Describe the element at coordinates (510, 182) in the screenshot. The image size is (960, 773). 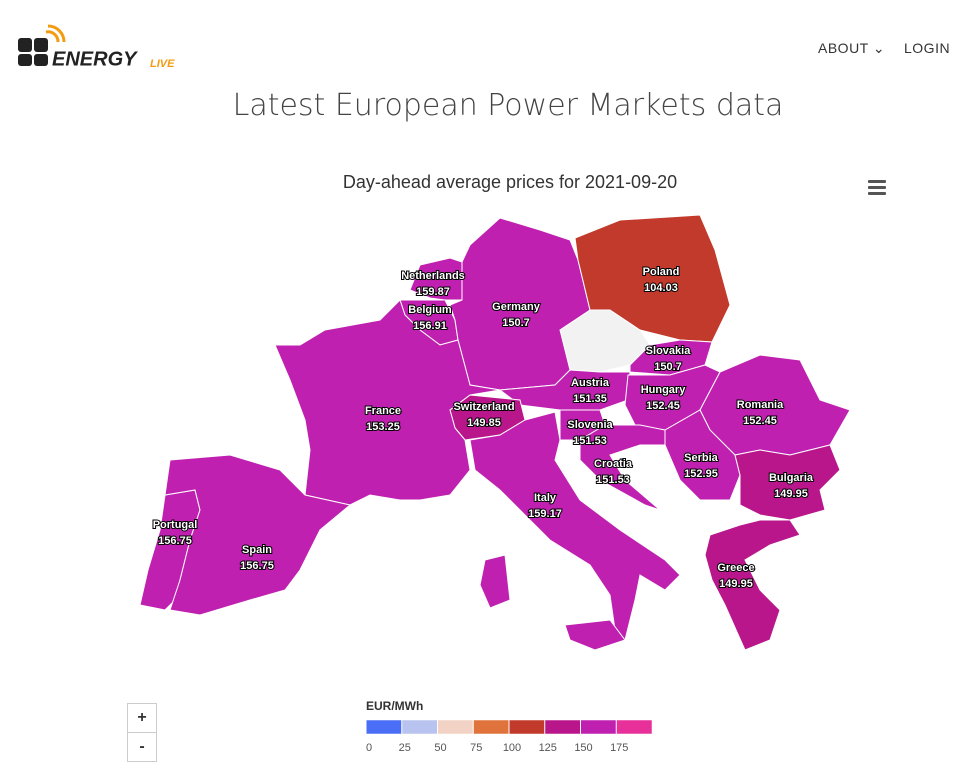
I see `chart-title: Day-ahead average prices for 2021-09-20` at that location.